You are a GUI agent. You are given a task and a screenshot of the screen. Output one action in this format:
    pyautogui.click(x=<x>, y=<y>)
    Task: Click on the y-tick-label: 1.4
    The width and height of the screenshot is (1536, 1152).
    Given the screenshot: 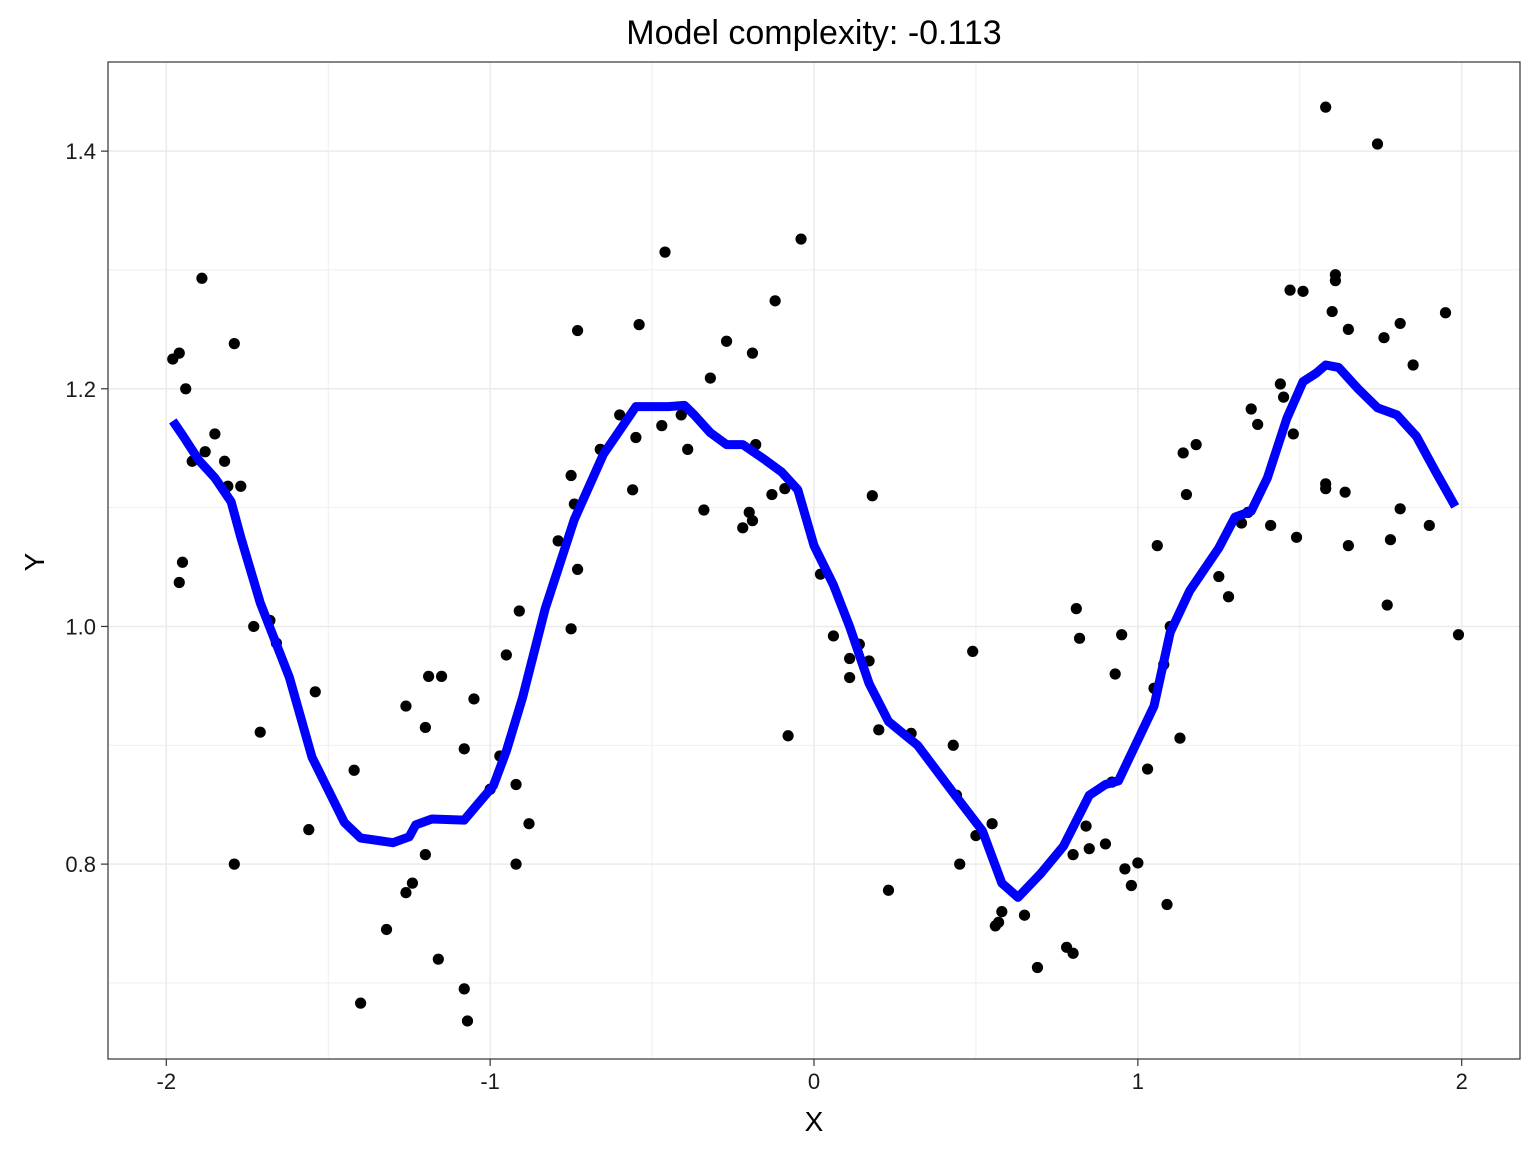 What is the action you would take?
    pyautogui.click(x=80, y=151)
    